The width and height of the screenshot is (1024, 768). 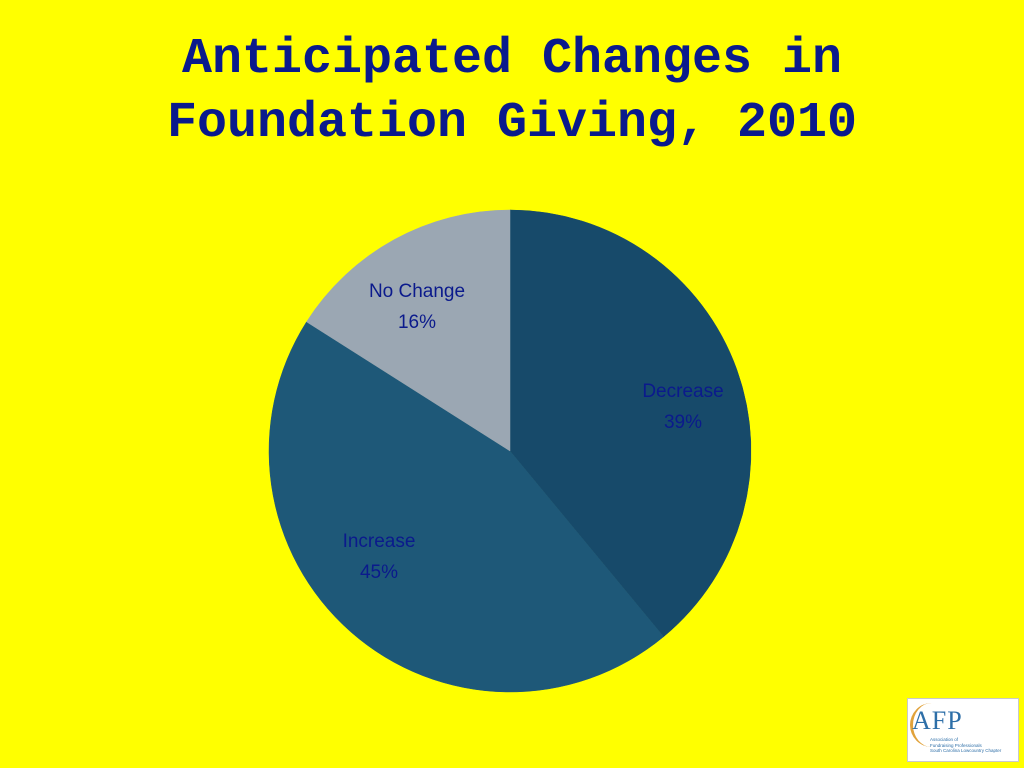 What do you see at coordinates (417, 322) in the screenshot?
I see `data-value-no-change: 16%` at bounding box center [417, 322].